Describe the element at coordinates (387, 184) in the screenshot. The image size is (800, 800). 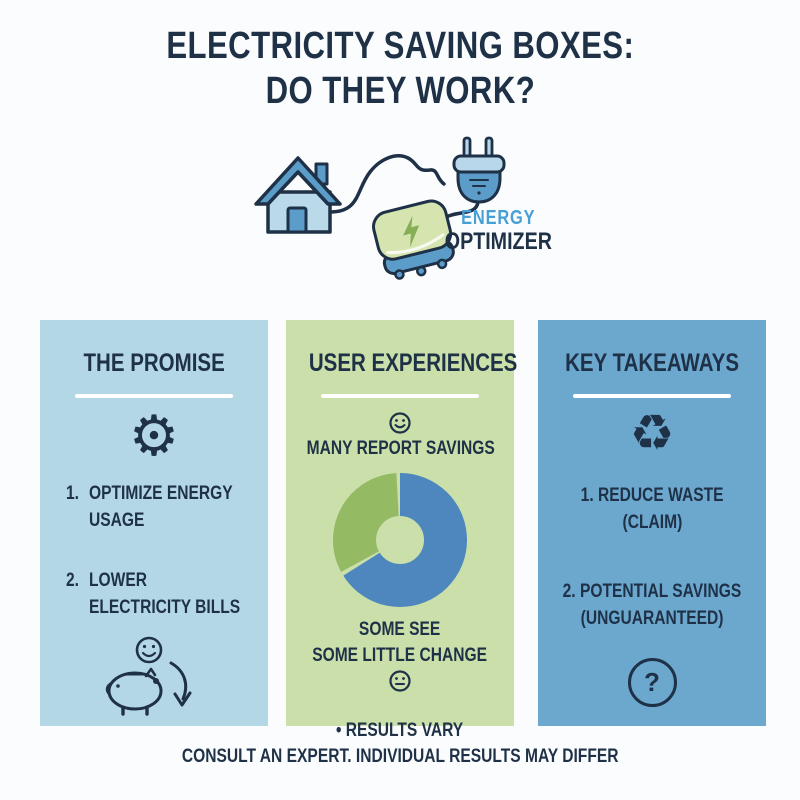
I see `power-cord-icon` at that location.